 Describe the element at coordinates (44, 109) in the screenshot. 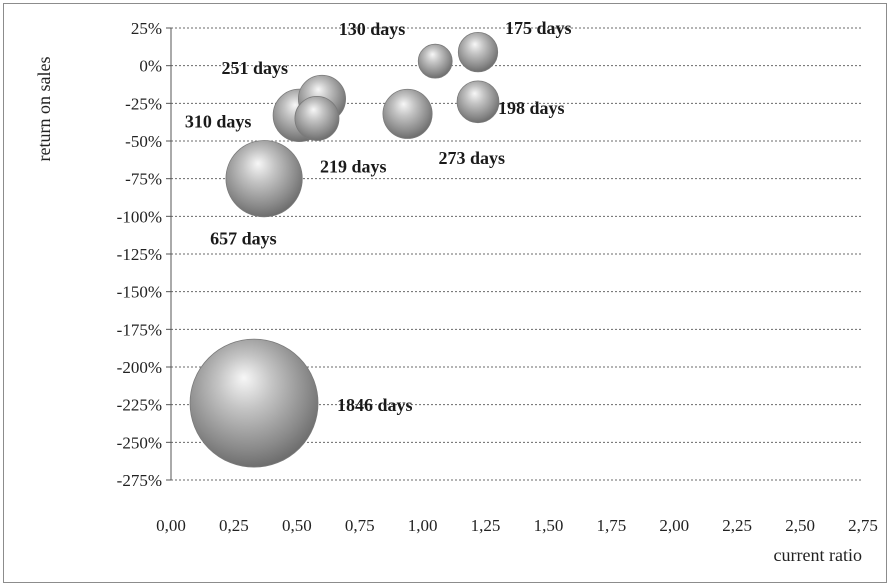

I see `y-axis-title: return on sales` at that location.